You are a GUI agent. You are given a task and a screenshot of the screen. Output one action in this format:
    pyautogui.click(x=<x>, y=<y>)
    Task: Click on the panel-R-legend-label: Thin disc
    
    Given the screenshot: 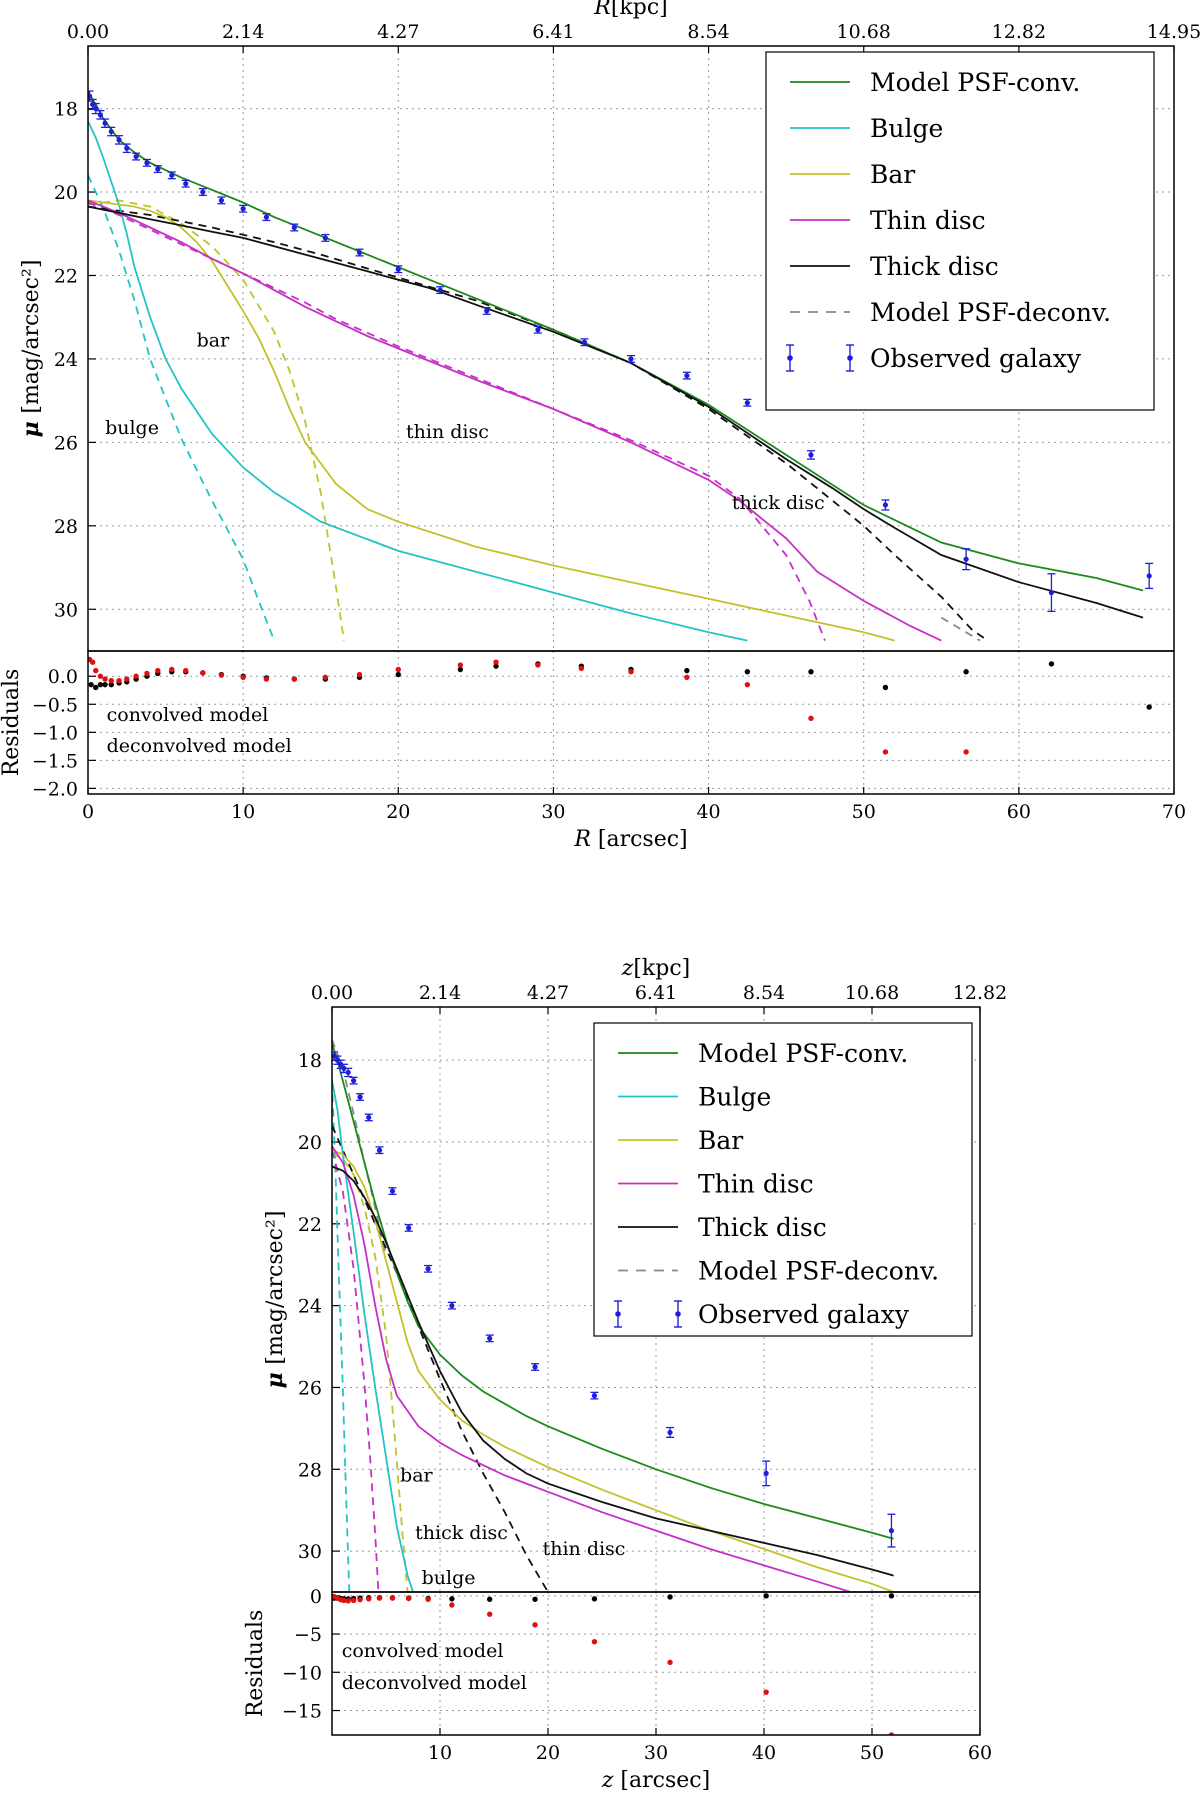 What is the action you would take?
    pyautogui.click(x=928, y=220)
    